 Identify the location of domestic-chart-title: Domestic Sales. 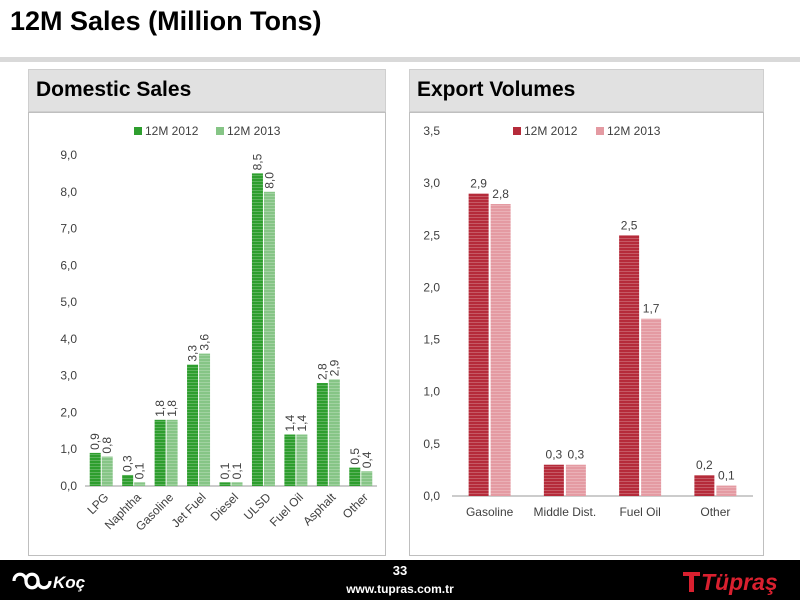
(114, 89).